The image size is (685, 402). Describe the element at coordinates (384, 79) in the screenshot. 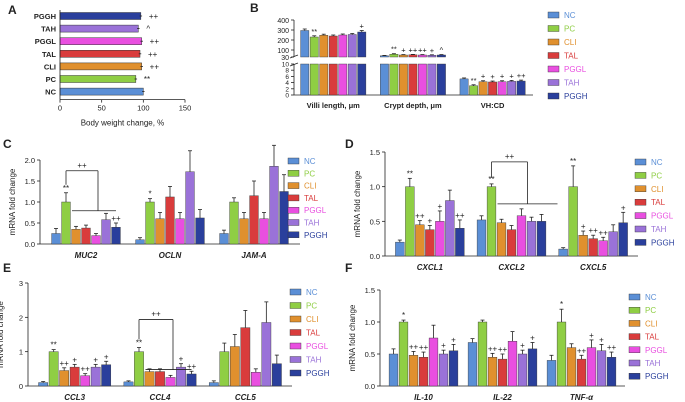

I see `bar-NC-base` at that location.